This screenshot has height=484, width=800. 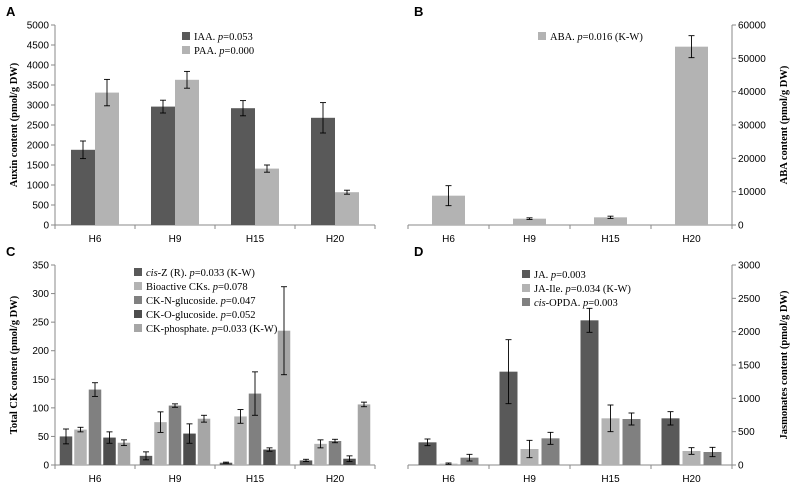 What do you see at coordinates (752, 92) in the screenshot?
I see `y-tick-label: 40000` at bounding box center [752, 92].